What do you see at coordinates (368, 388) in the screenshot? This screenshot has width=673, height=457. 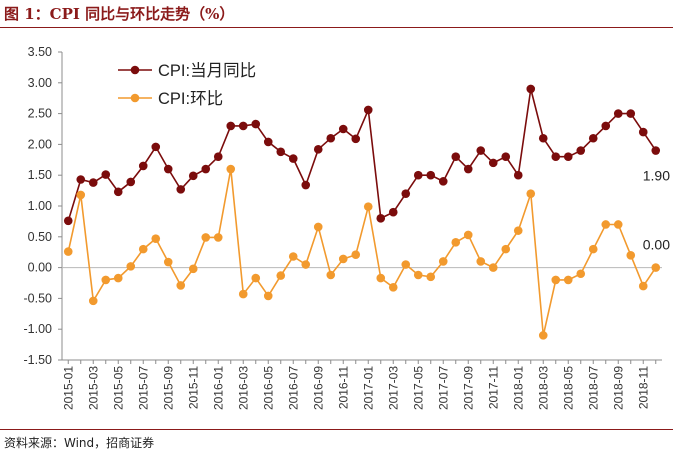 I see `x-tick-label: 2017-01` at bounding box center [368, 388].